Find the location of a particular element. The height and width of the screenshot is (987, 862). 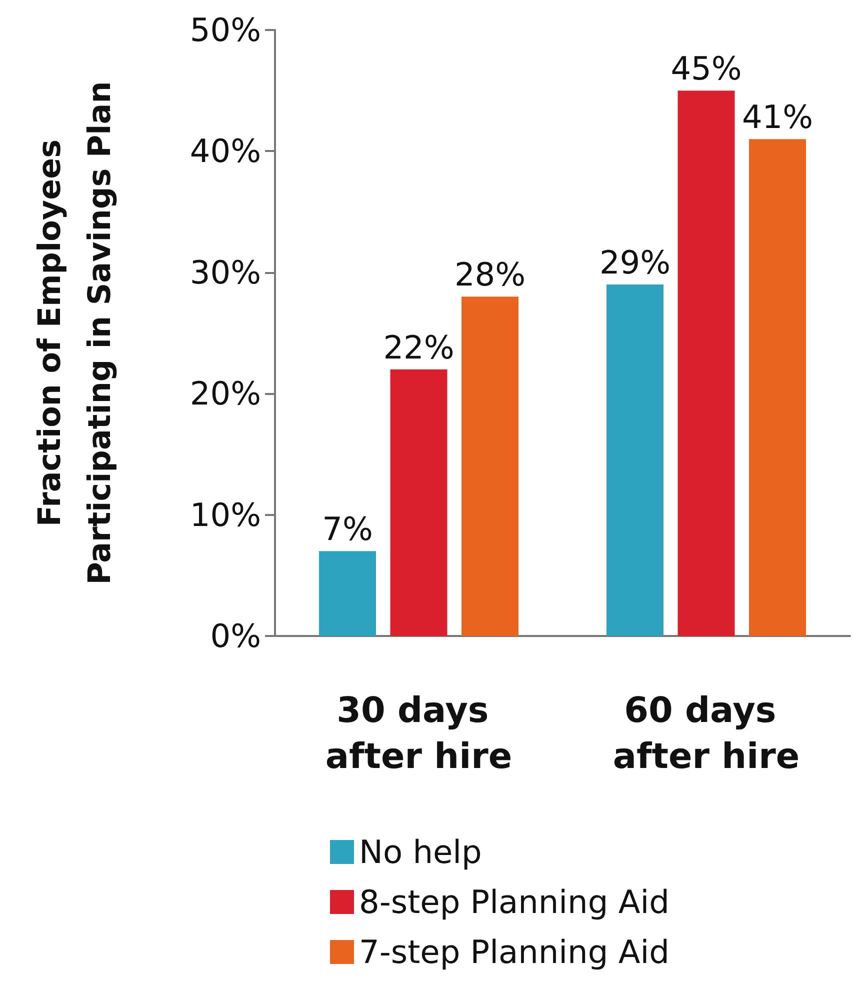

x-tick-label: 30 days after hire is located at coordinates (418, 734).